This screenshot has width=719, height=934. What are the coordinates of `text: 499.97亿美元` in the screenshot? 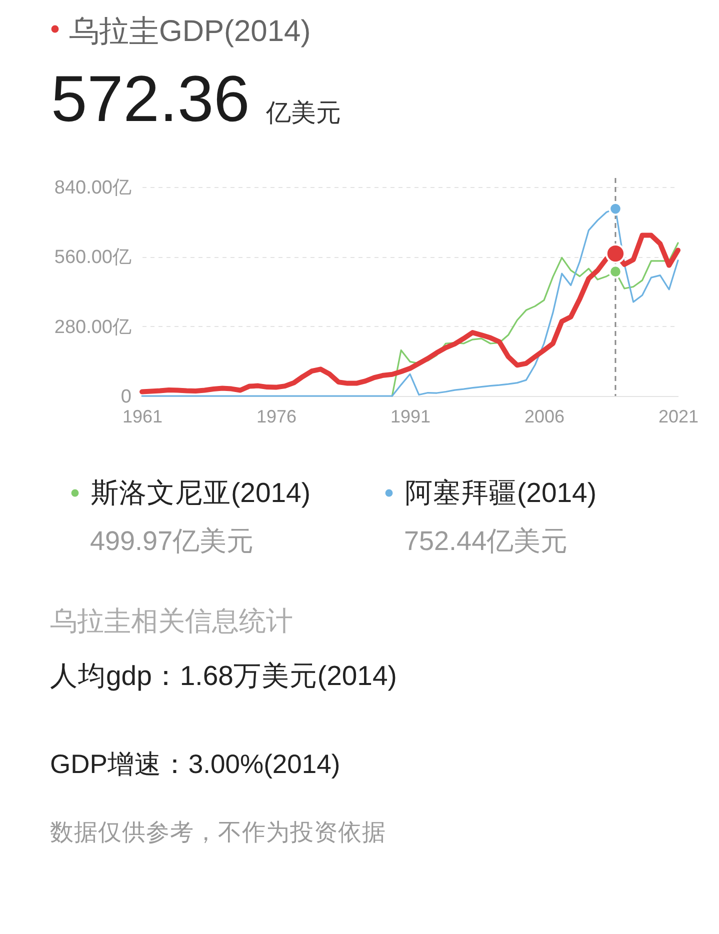 It's located at (172, 541).